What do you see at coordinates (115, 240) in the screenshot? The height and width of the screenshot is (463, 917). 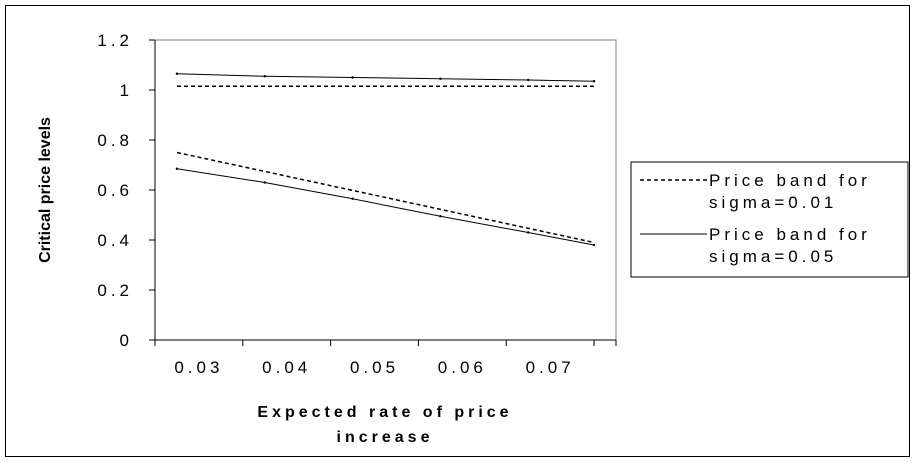 I see `y-tick-label: 0.4` at bounding box center [115, 240].